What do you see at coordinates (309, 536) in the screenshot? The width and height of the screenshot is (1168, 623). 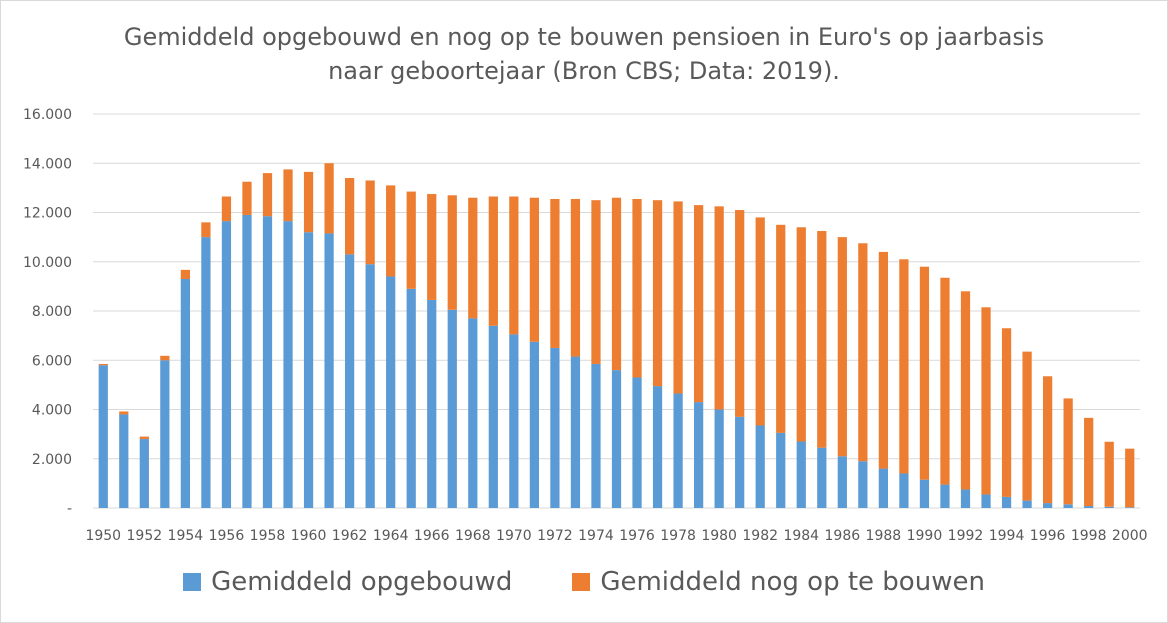 I see `x-tick-label: 1960` at bounding box center [309, 536].